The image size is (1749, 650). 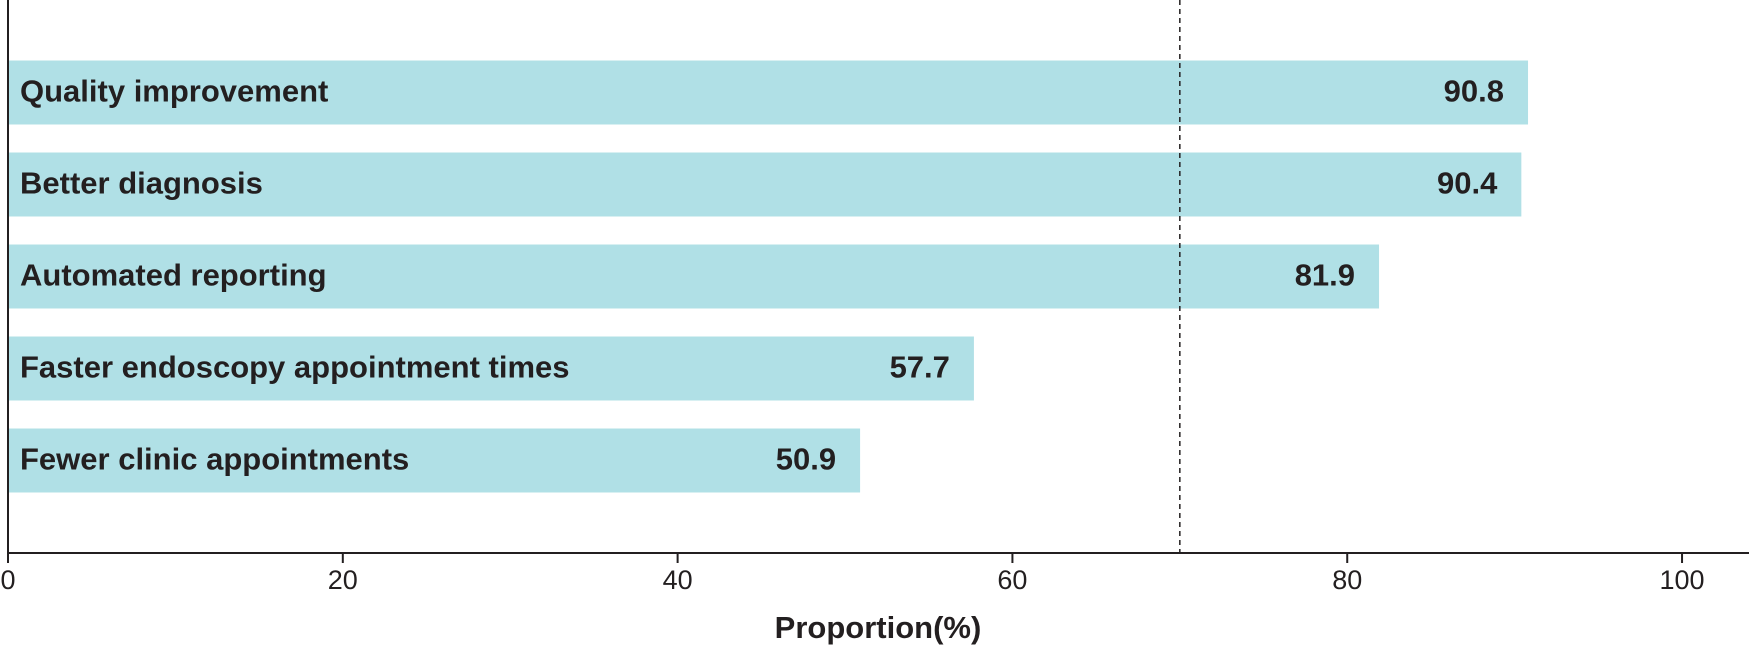 I want to click on value-label: 90.8, so click(x=1474, y=91).